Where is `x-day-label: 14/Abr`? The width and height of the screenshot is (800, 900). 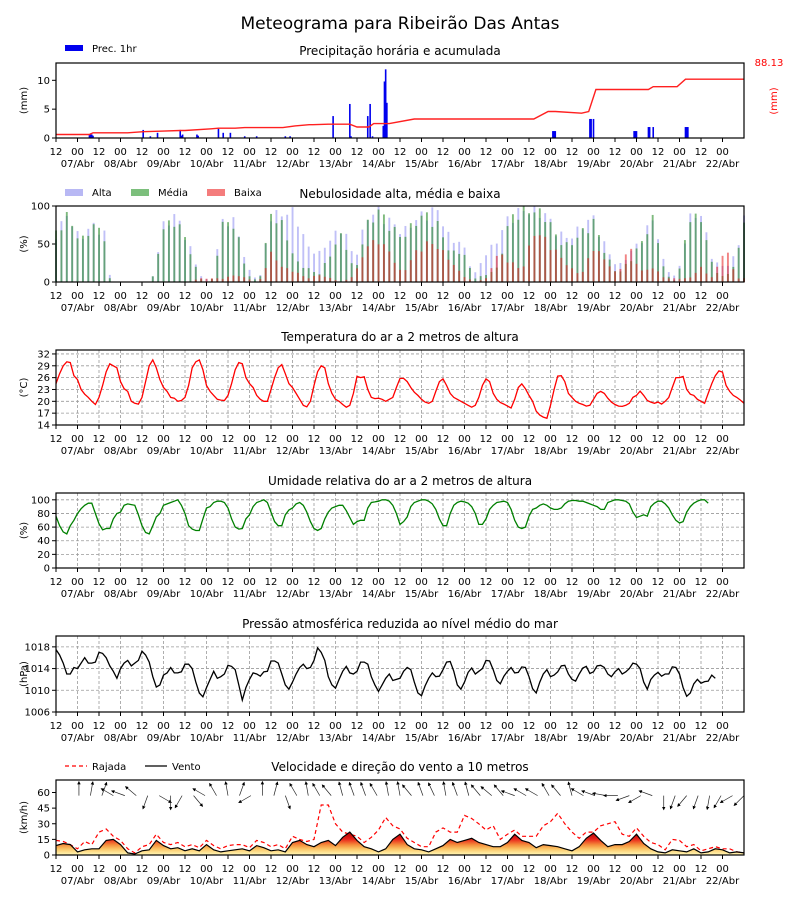 x-day-label: 14/Abr is located at coordinates (379, 738).